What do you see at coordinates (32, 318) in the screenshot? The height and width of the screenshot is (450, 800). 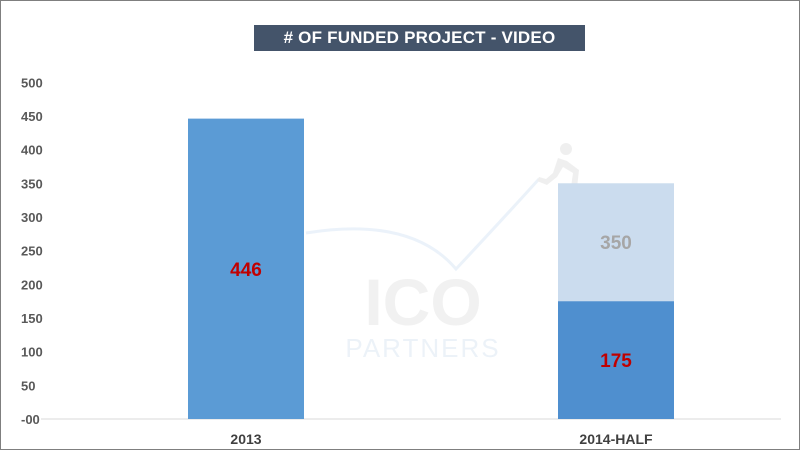 I see `y-tick-label: 150` at bounding box center [32, 318].